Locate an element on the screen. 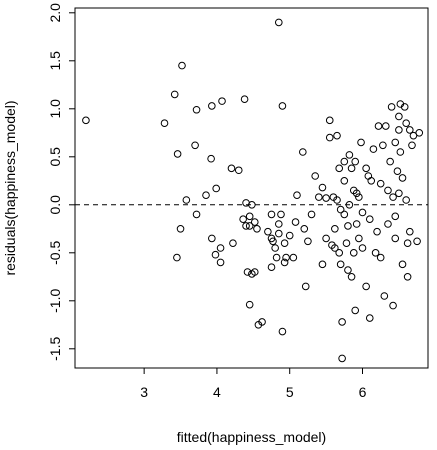 The image size is (437, 450). y-tick-label: 1.5 is located at coordinates (55, 61).